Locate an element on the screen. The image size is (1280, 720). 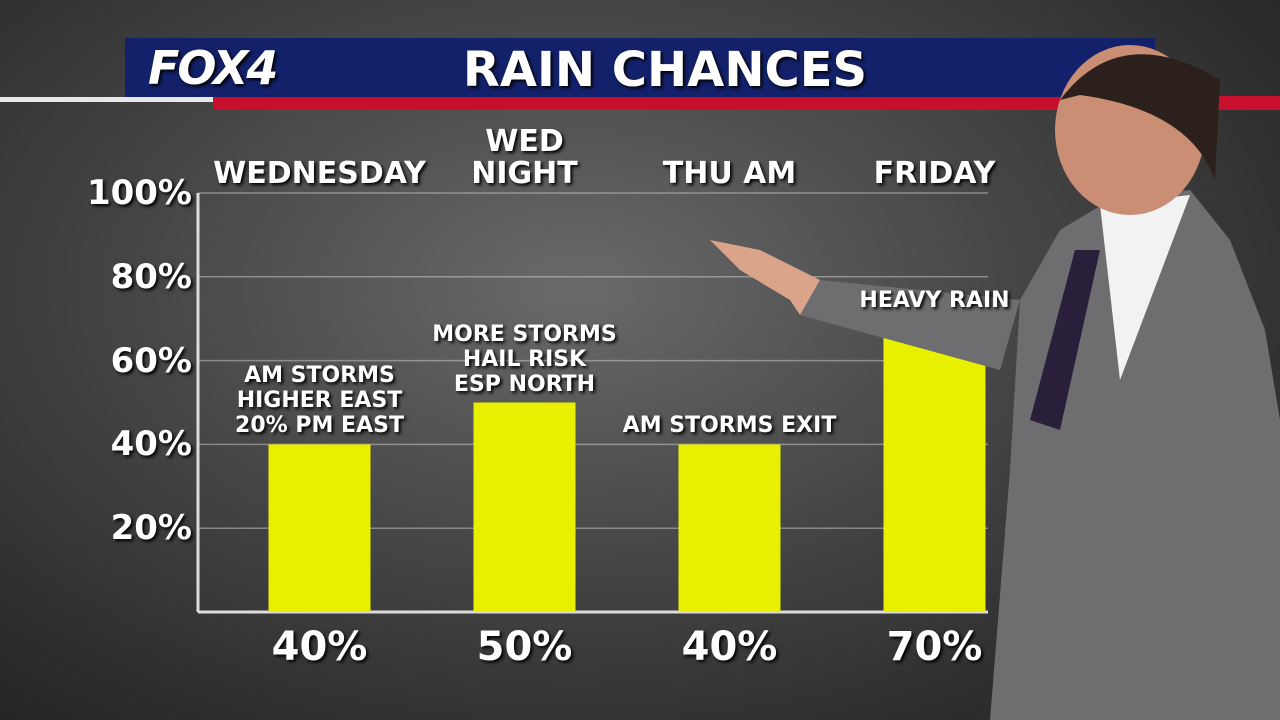
y-tick-label: 20% is located at coordinates (151, 528).